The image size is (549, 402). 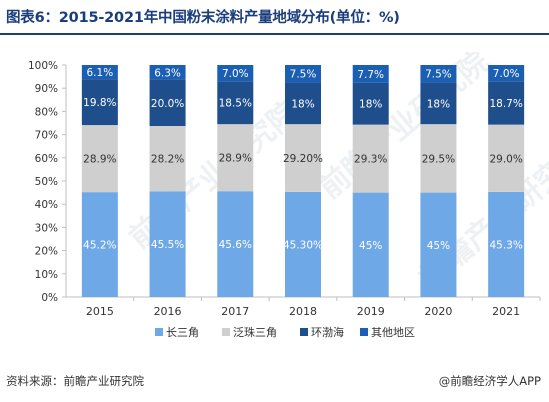 I want to click on y-tick-label: 90%, so click(x=46, y=89).